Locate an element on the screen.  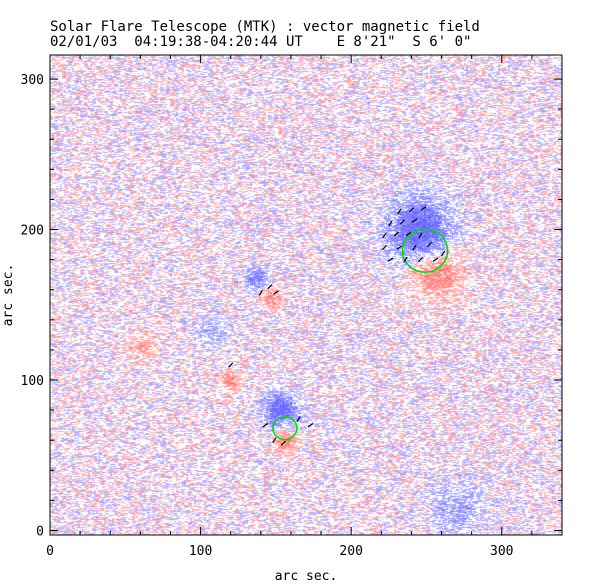
y-tick-label: 300 is located at coordinates (32, 80).